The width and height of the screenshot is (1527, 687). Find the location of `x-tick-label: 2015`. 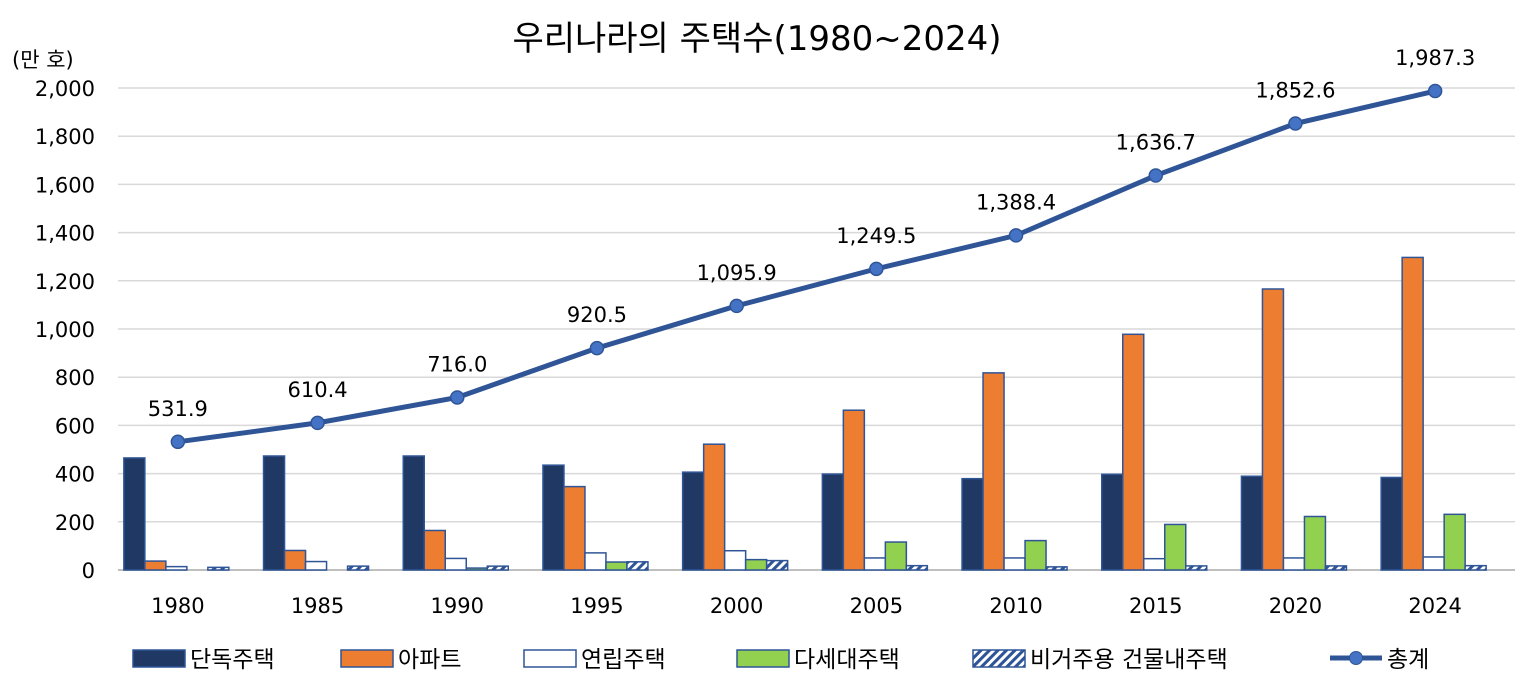

x-tick-label: 2015 is located at coordinates (1155, 606).